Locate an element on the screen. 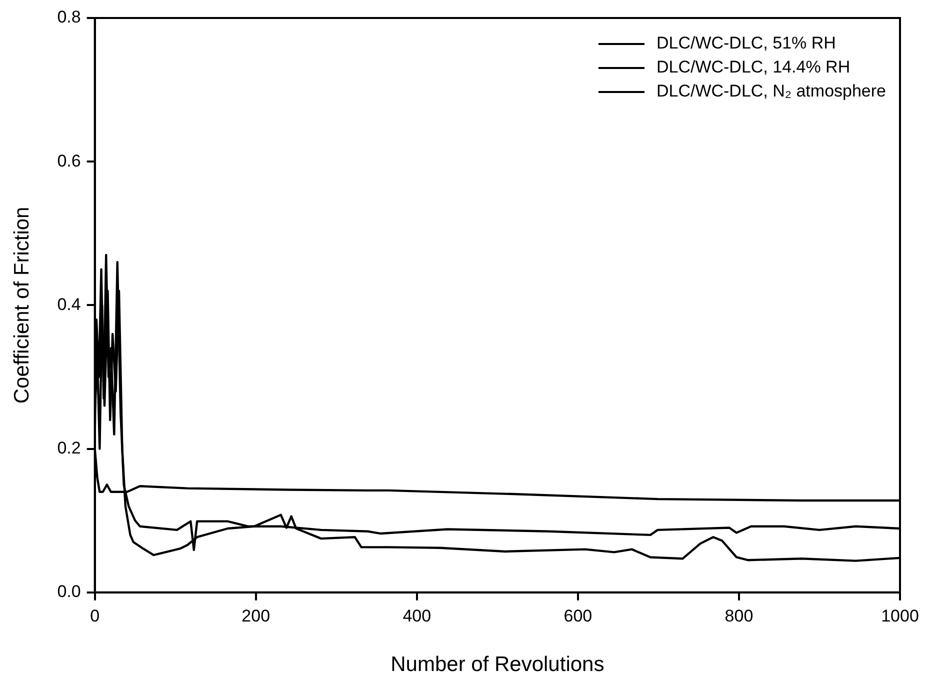 The image size is (940, 692). x-axis-title: Number of Revolutions is located at coordinates (497, 664).